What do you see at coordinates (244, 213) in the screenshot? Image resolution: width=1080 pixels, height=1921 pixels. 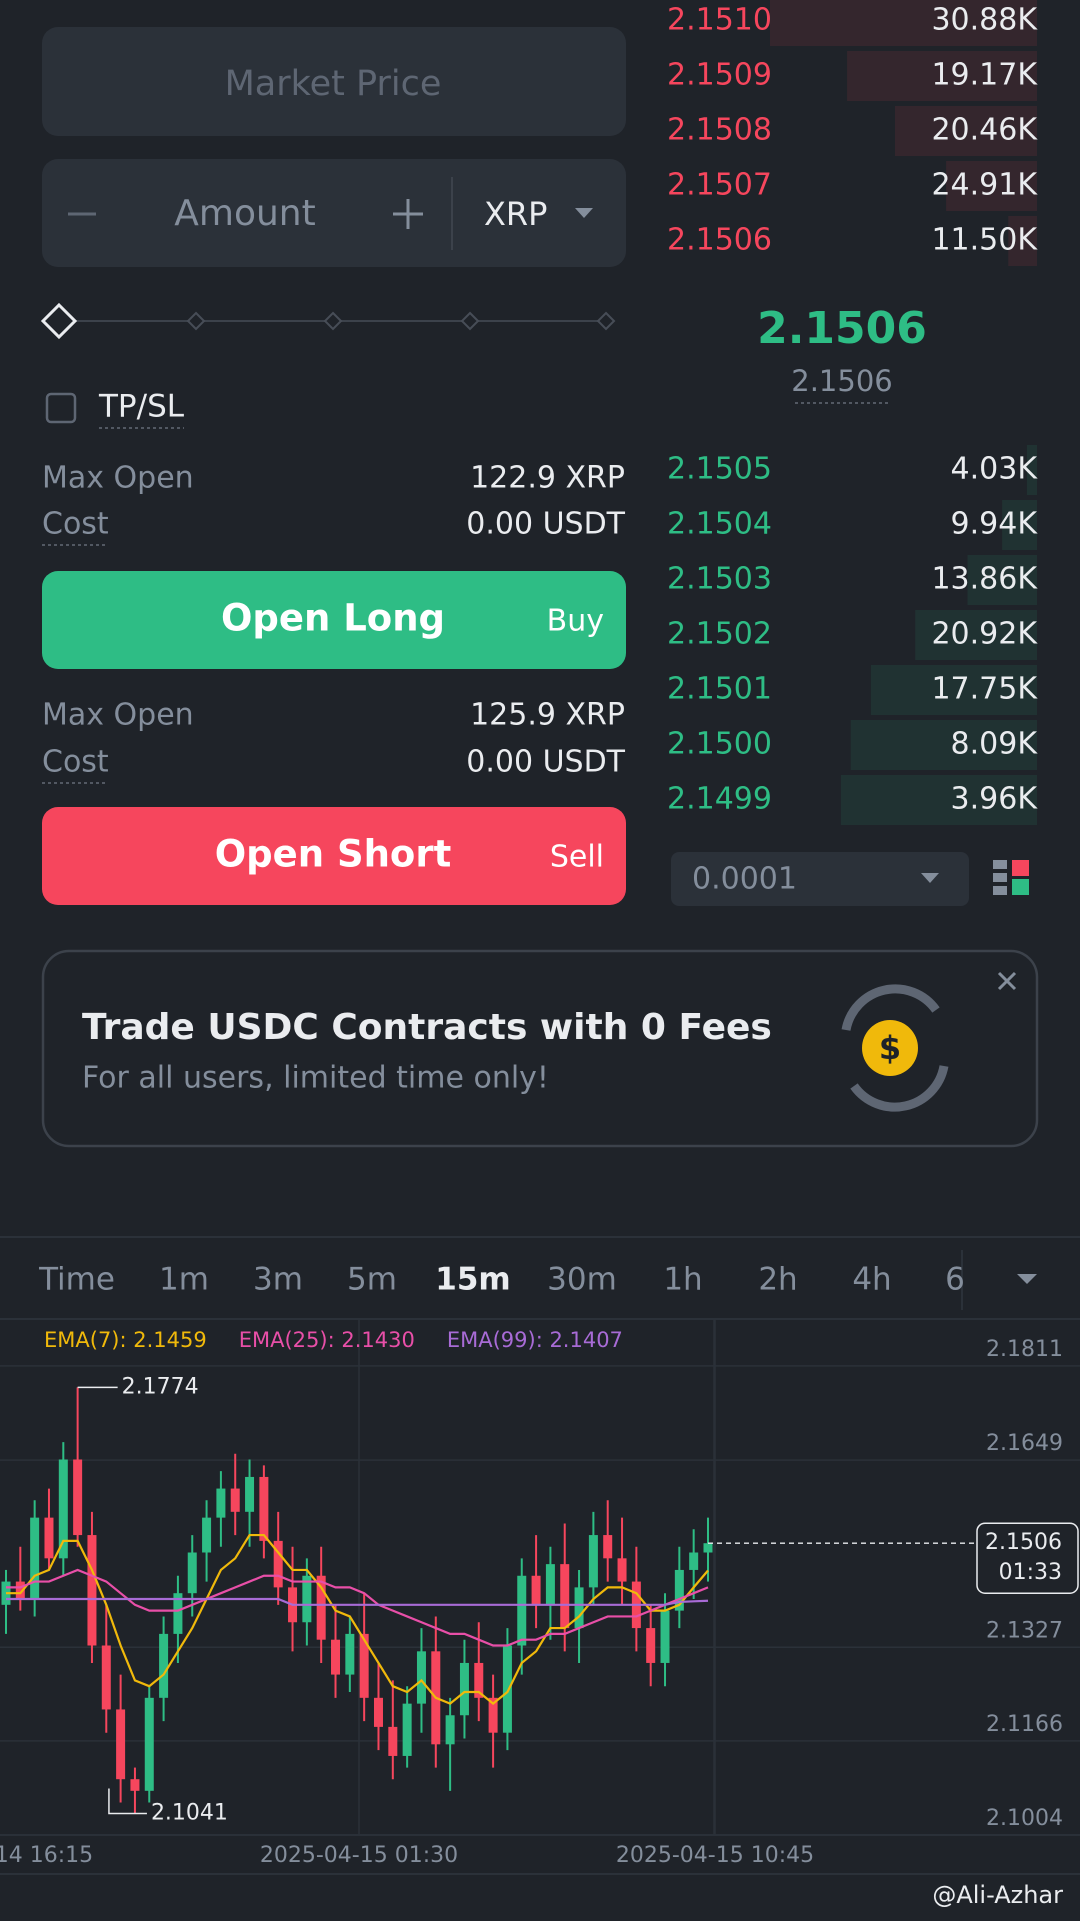 I see `amount-placeholder: Amount` at bounding box center [244, 213].